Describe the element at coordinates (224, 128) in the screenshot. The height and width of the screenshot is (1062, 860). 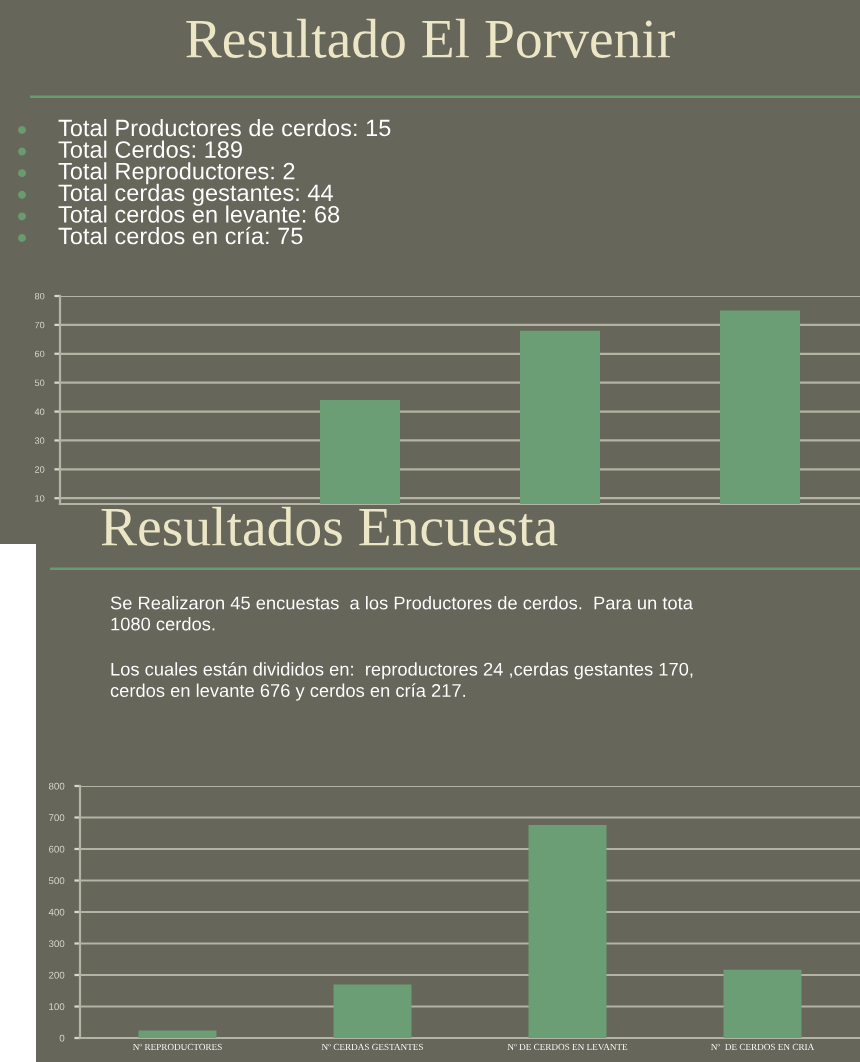
I see `text: Total Productores de cerdos: 15` at that location.